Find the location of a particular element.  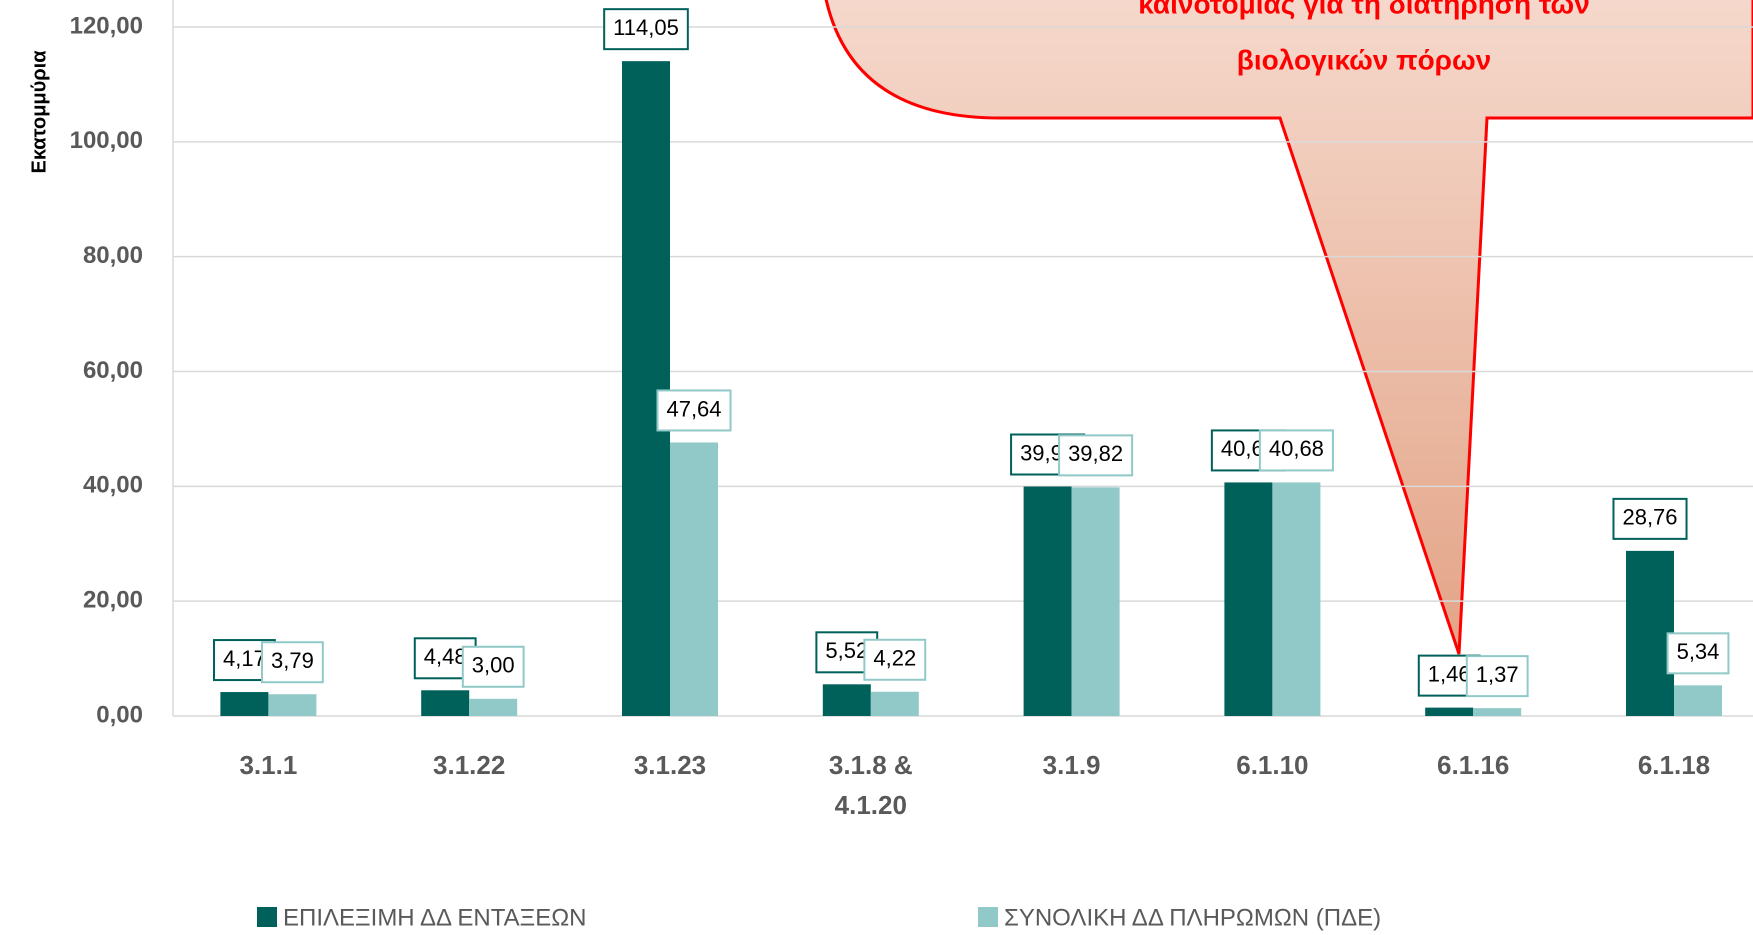

data-label: 40,68 is located at coordinates (1296, 450).